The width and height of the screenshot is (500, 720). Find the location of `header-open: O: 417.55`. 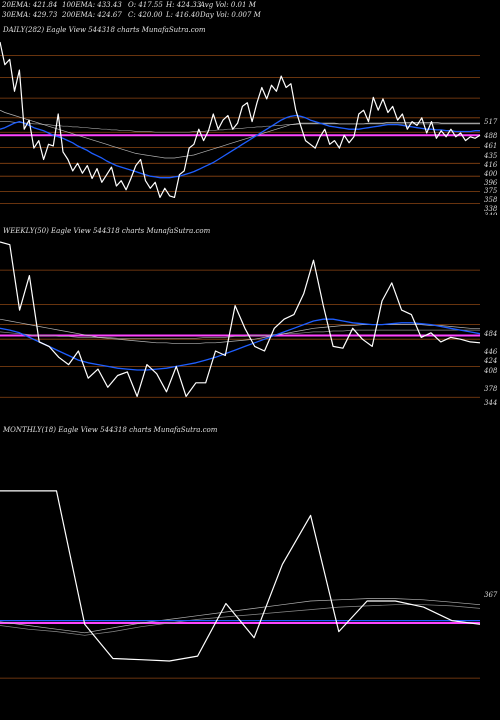

header-open: O: 417.55 is located at coordinates (145, 5).